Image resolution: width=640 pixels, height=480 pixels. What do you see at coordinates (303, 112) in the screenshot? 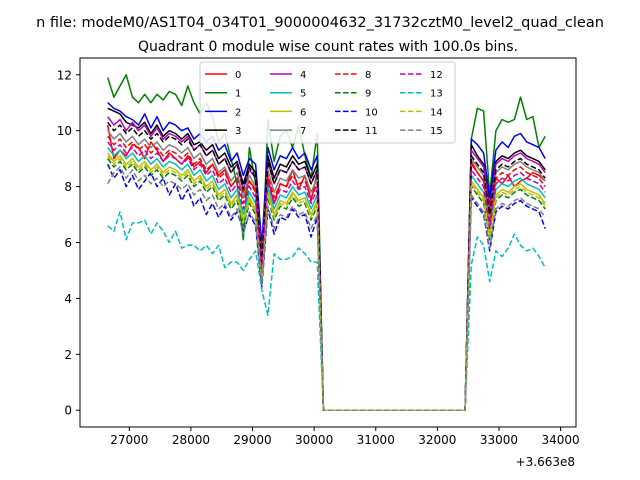
I see `legend-label-6: 6` at bounding box center [303, 112].